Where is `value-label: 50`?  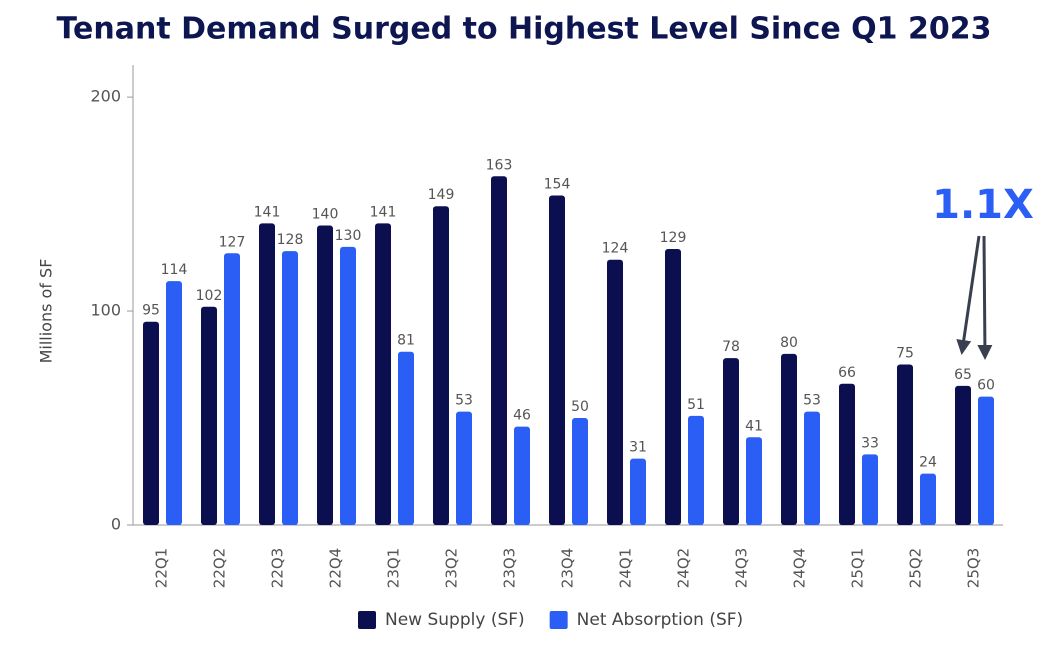
value-label: 50 is located at coordinates (580, 407).